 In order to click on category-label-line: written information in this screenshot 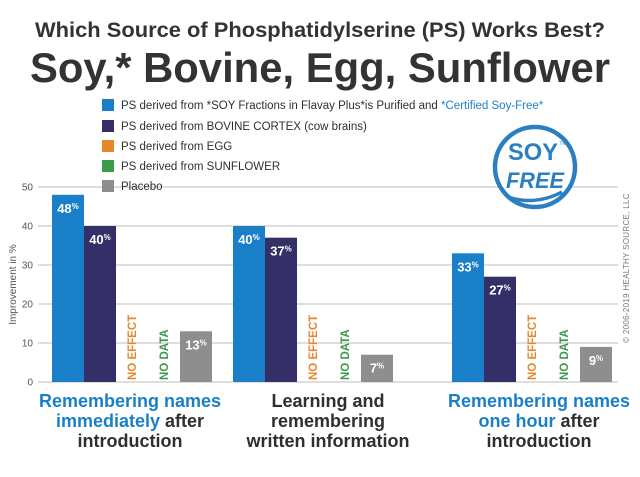, I will do `click(328, 441)`.